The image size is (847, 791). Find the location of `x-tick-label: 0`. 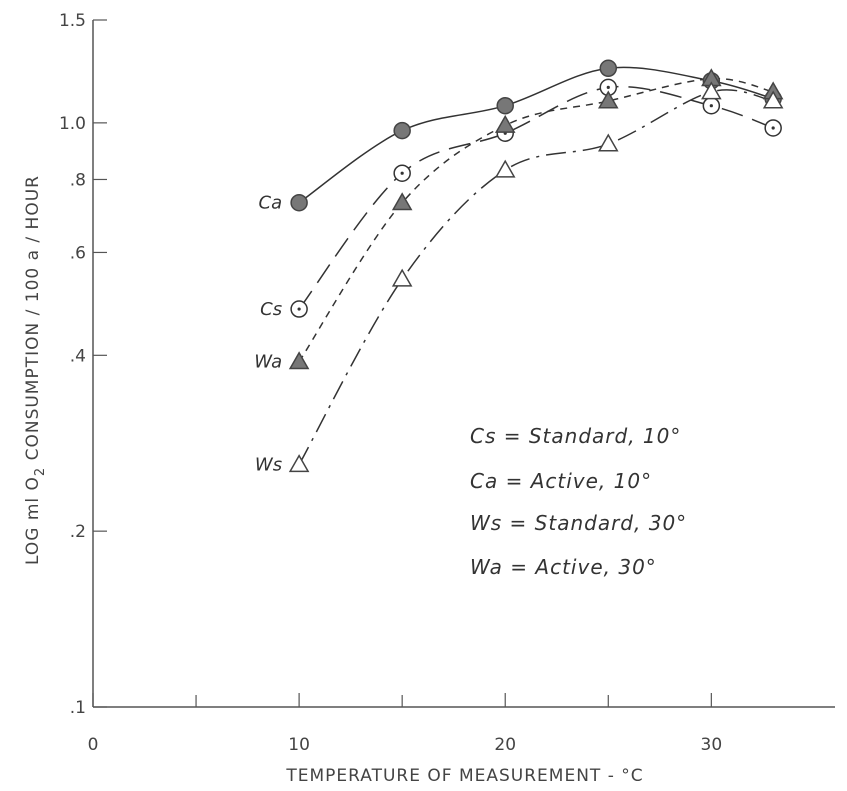

x-tick-label: 0 is located at coordinates (93, 745).